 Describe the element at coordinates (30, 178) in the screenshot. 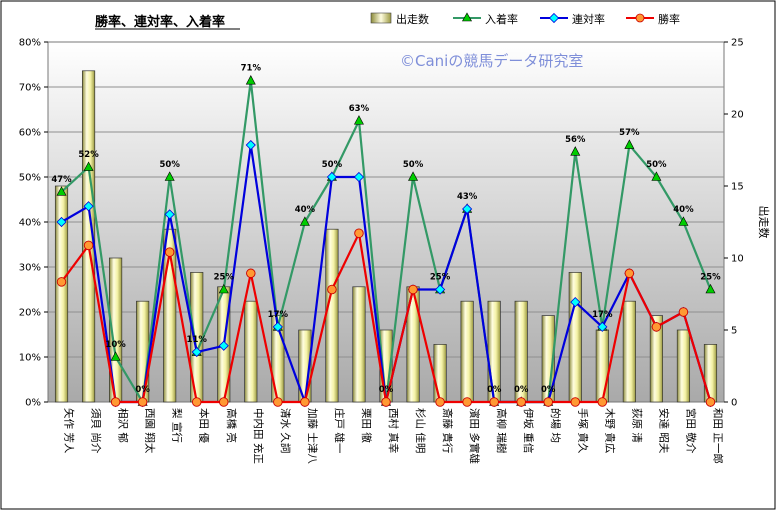

I see `y-left-tick-label: 50%` at that location.